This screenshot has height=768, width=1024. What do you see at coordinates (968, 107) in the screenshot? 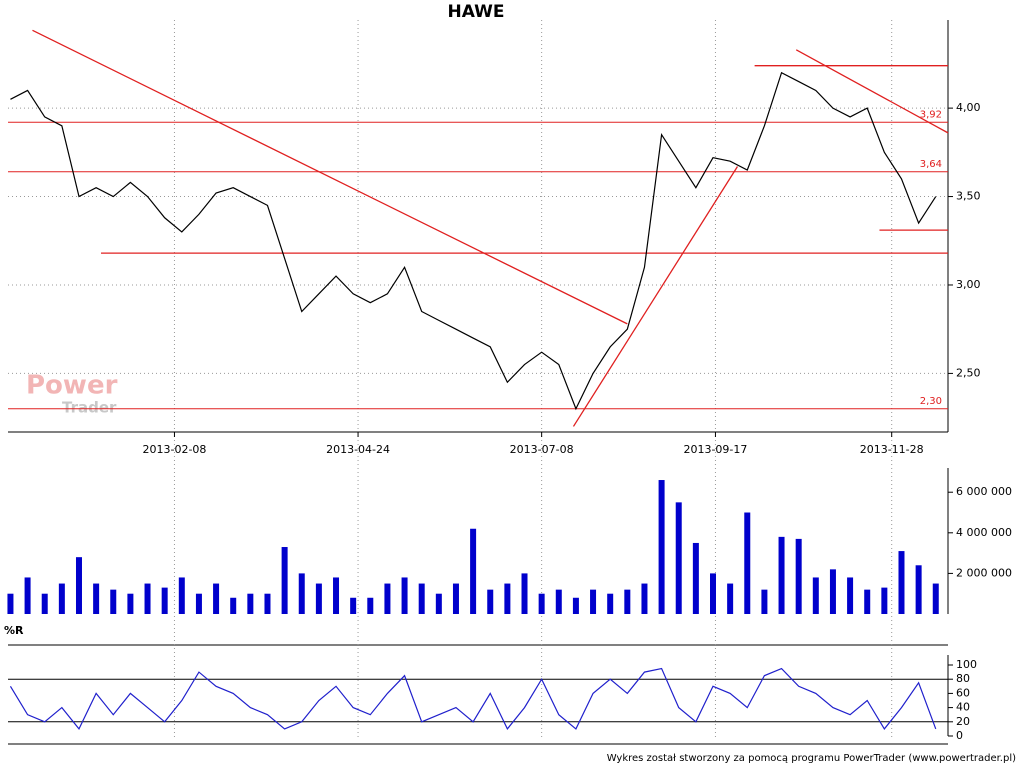
I see `y-tick-label: 4,00` at bounding box center [968, 107].